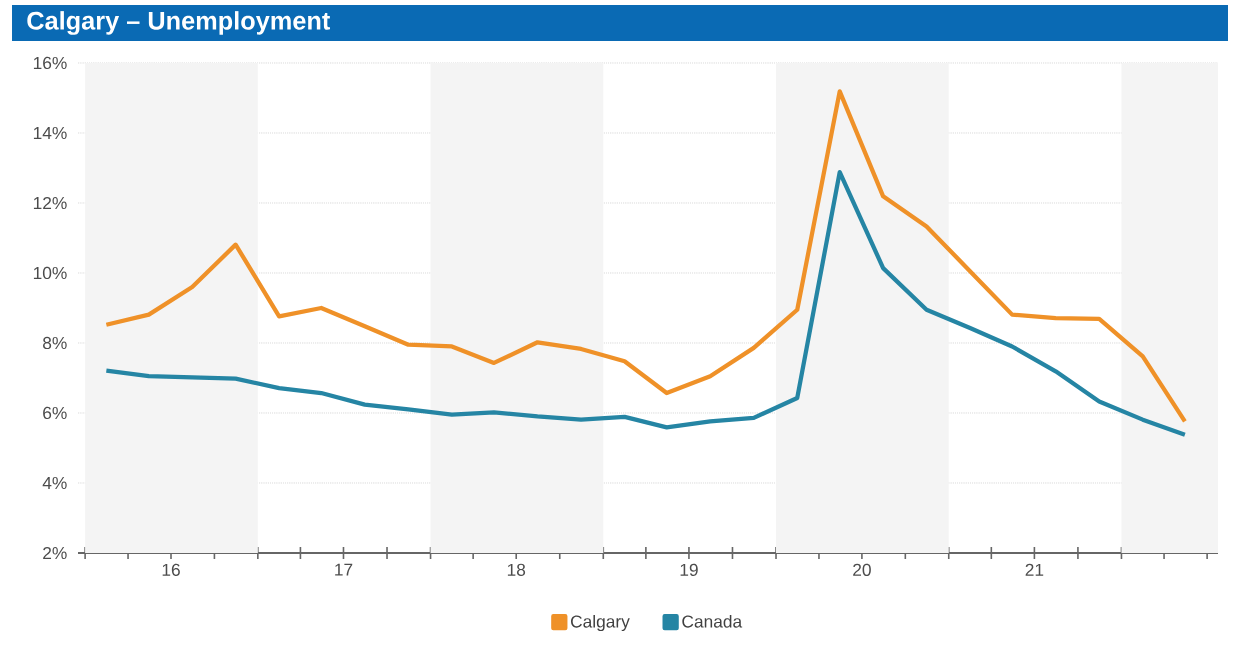 Image resolution: width=1235 pixels, height=649 pixels. What do you see at coordinates (54, 483) in the screenshot?
I see `y-tick-label: 4%` at bounding box center [54, 483].